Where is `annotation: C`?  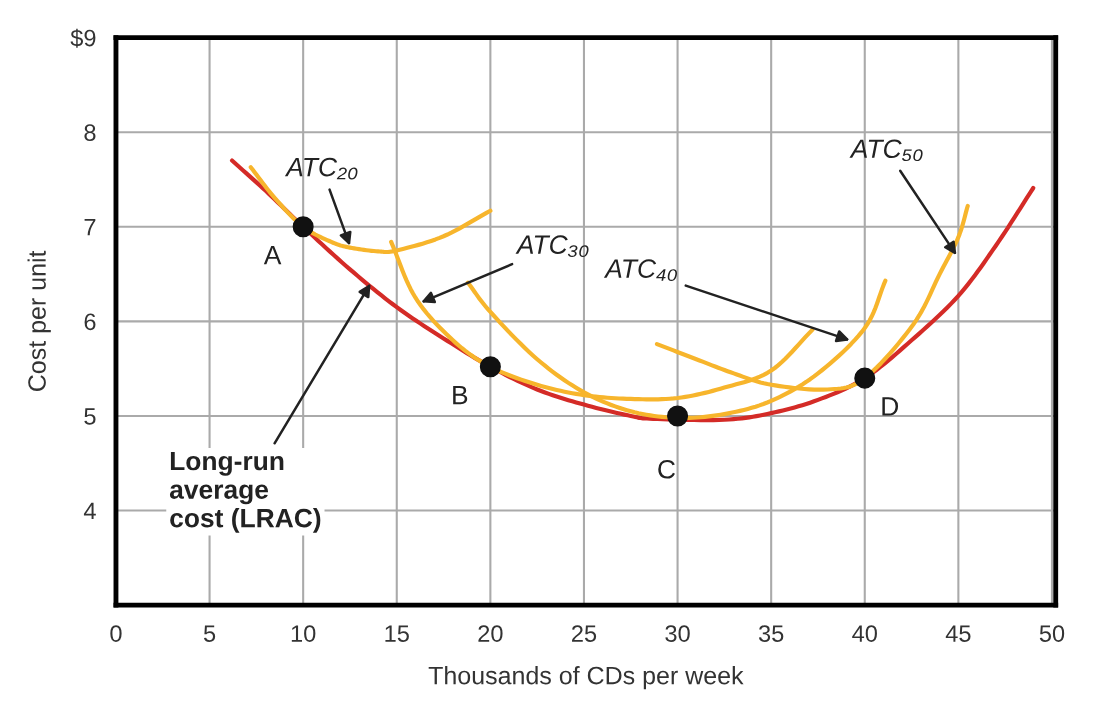 annotation: C is located at coordinates (666, 469).